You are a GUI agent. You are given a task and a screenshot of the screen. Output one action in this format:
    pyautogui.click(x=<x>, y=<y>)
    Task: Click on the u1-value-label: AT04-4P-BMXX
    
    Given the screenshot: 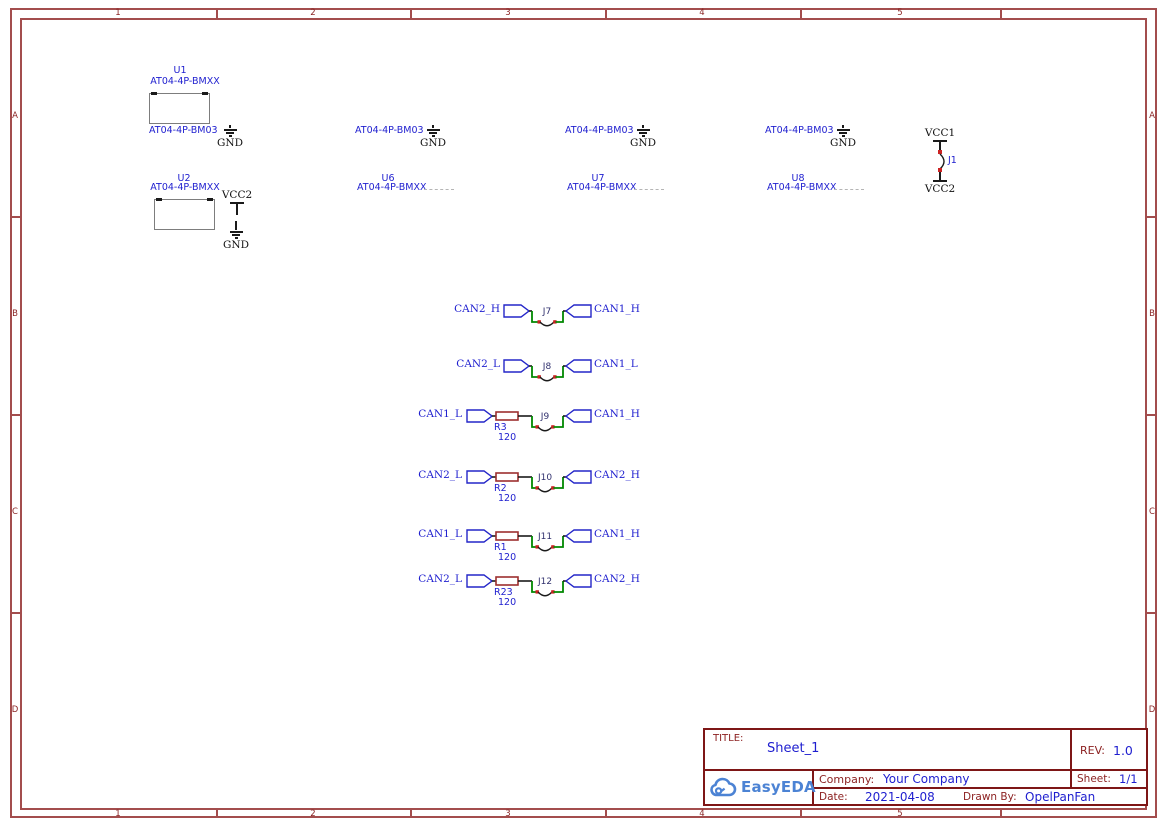 What is the action you would take?
    pyautogui.click(x=185, y=81)
    